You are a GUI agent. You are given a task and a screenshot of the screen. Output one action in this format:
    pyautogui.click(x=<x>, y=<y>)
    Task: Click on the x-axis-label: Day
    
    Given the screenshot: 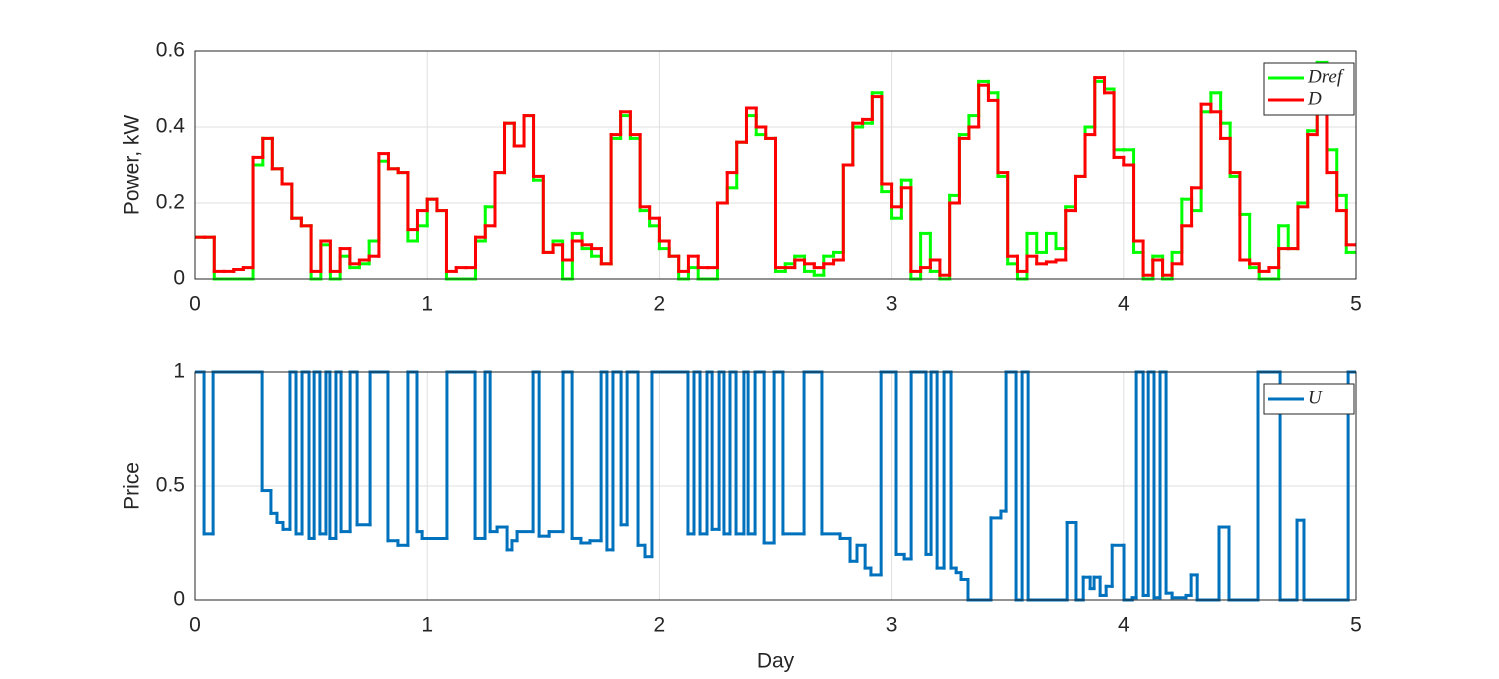 What is the action you would take?
    pyautogui.click(x=776, y=661)
    